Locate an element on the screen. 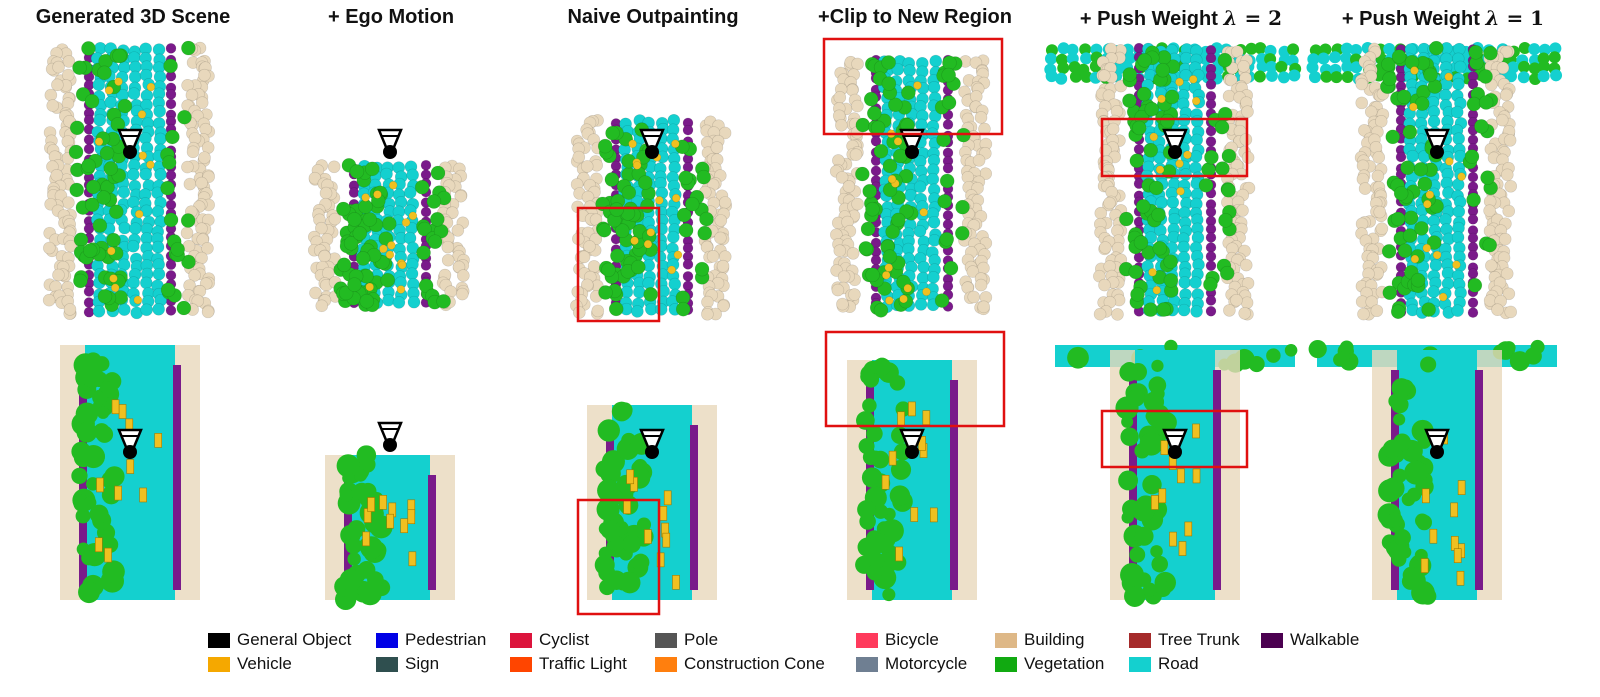 Image resolution: width=1600 pixels, height=697 pixels. legend-item-sign: Sign is located at coordinates (407, 664).